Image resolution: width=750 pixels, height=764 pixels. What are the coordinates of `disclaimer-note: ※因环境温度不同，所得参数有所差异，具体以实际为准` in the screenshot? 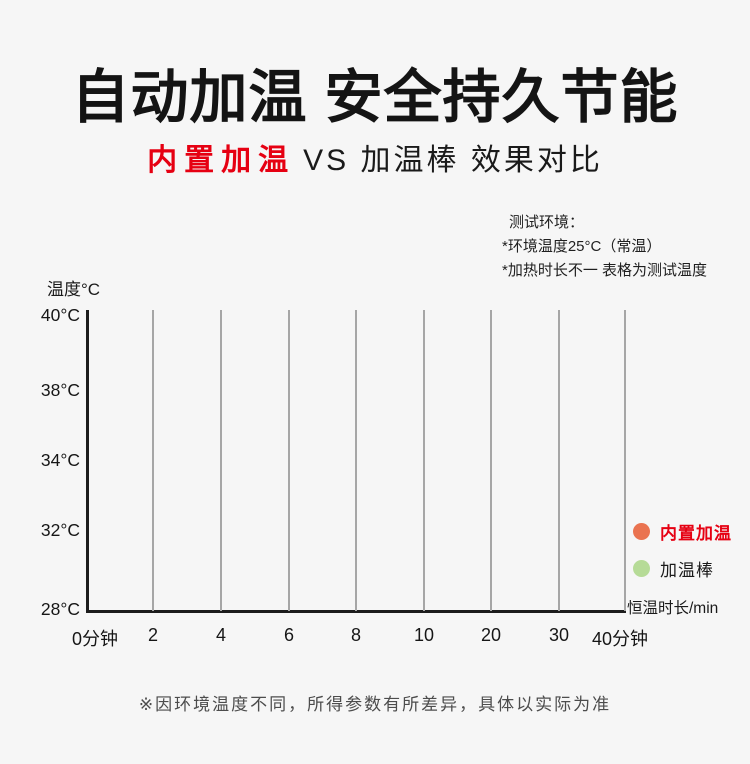 It's located at (375, 704).